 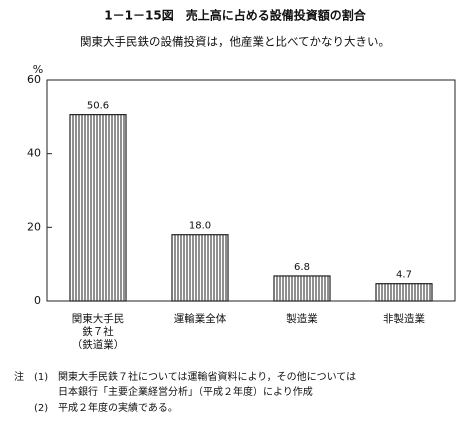 I want to click on value-label: 4.7, so click(x=404, y=275).